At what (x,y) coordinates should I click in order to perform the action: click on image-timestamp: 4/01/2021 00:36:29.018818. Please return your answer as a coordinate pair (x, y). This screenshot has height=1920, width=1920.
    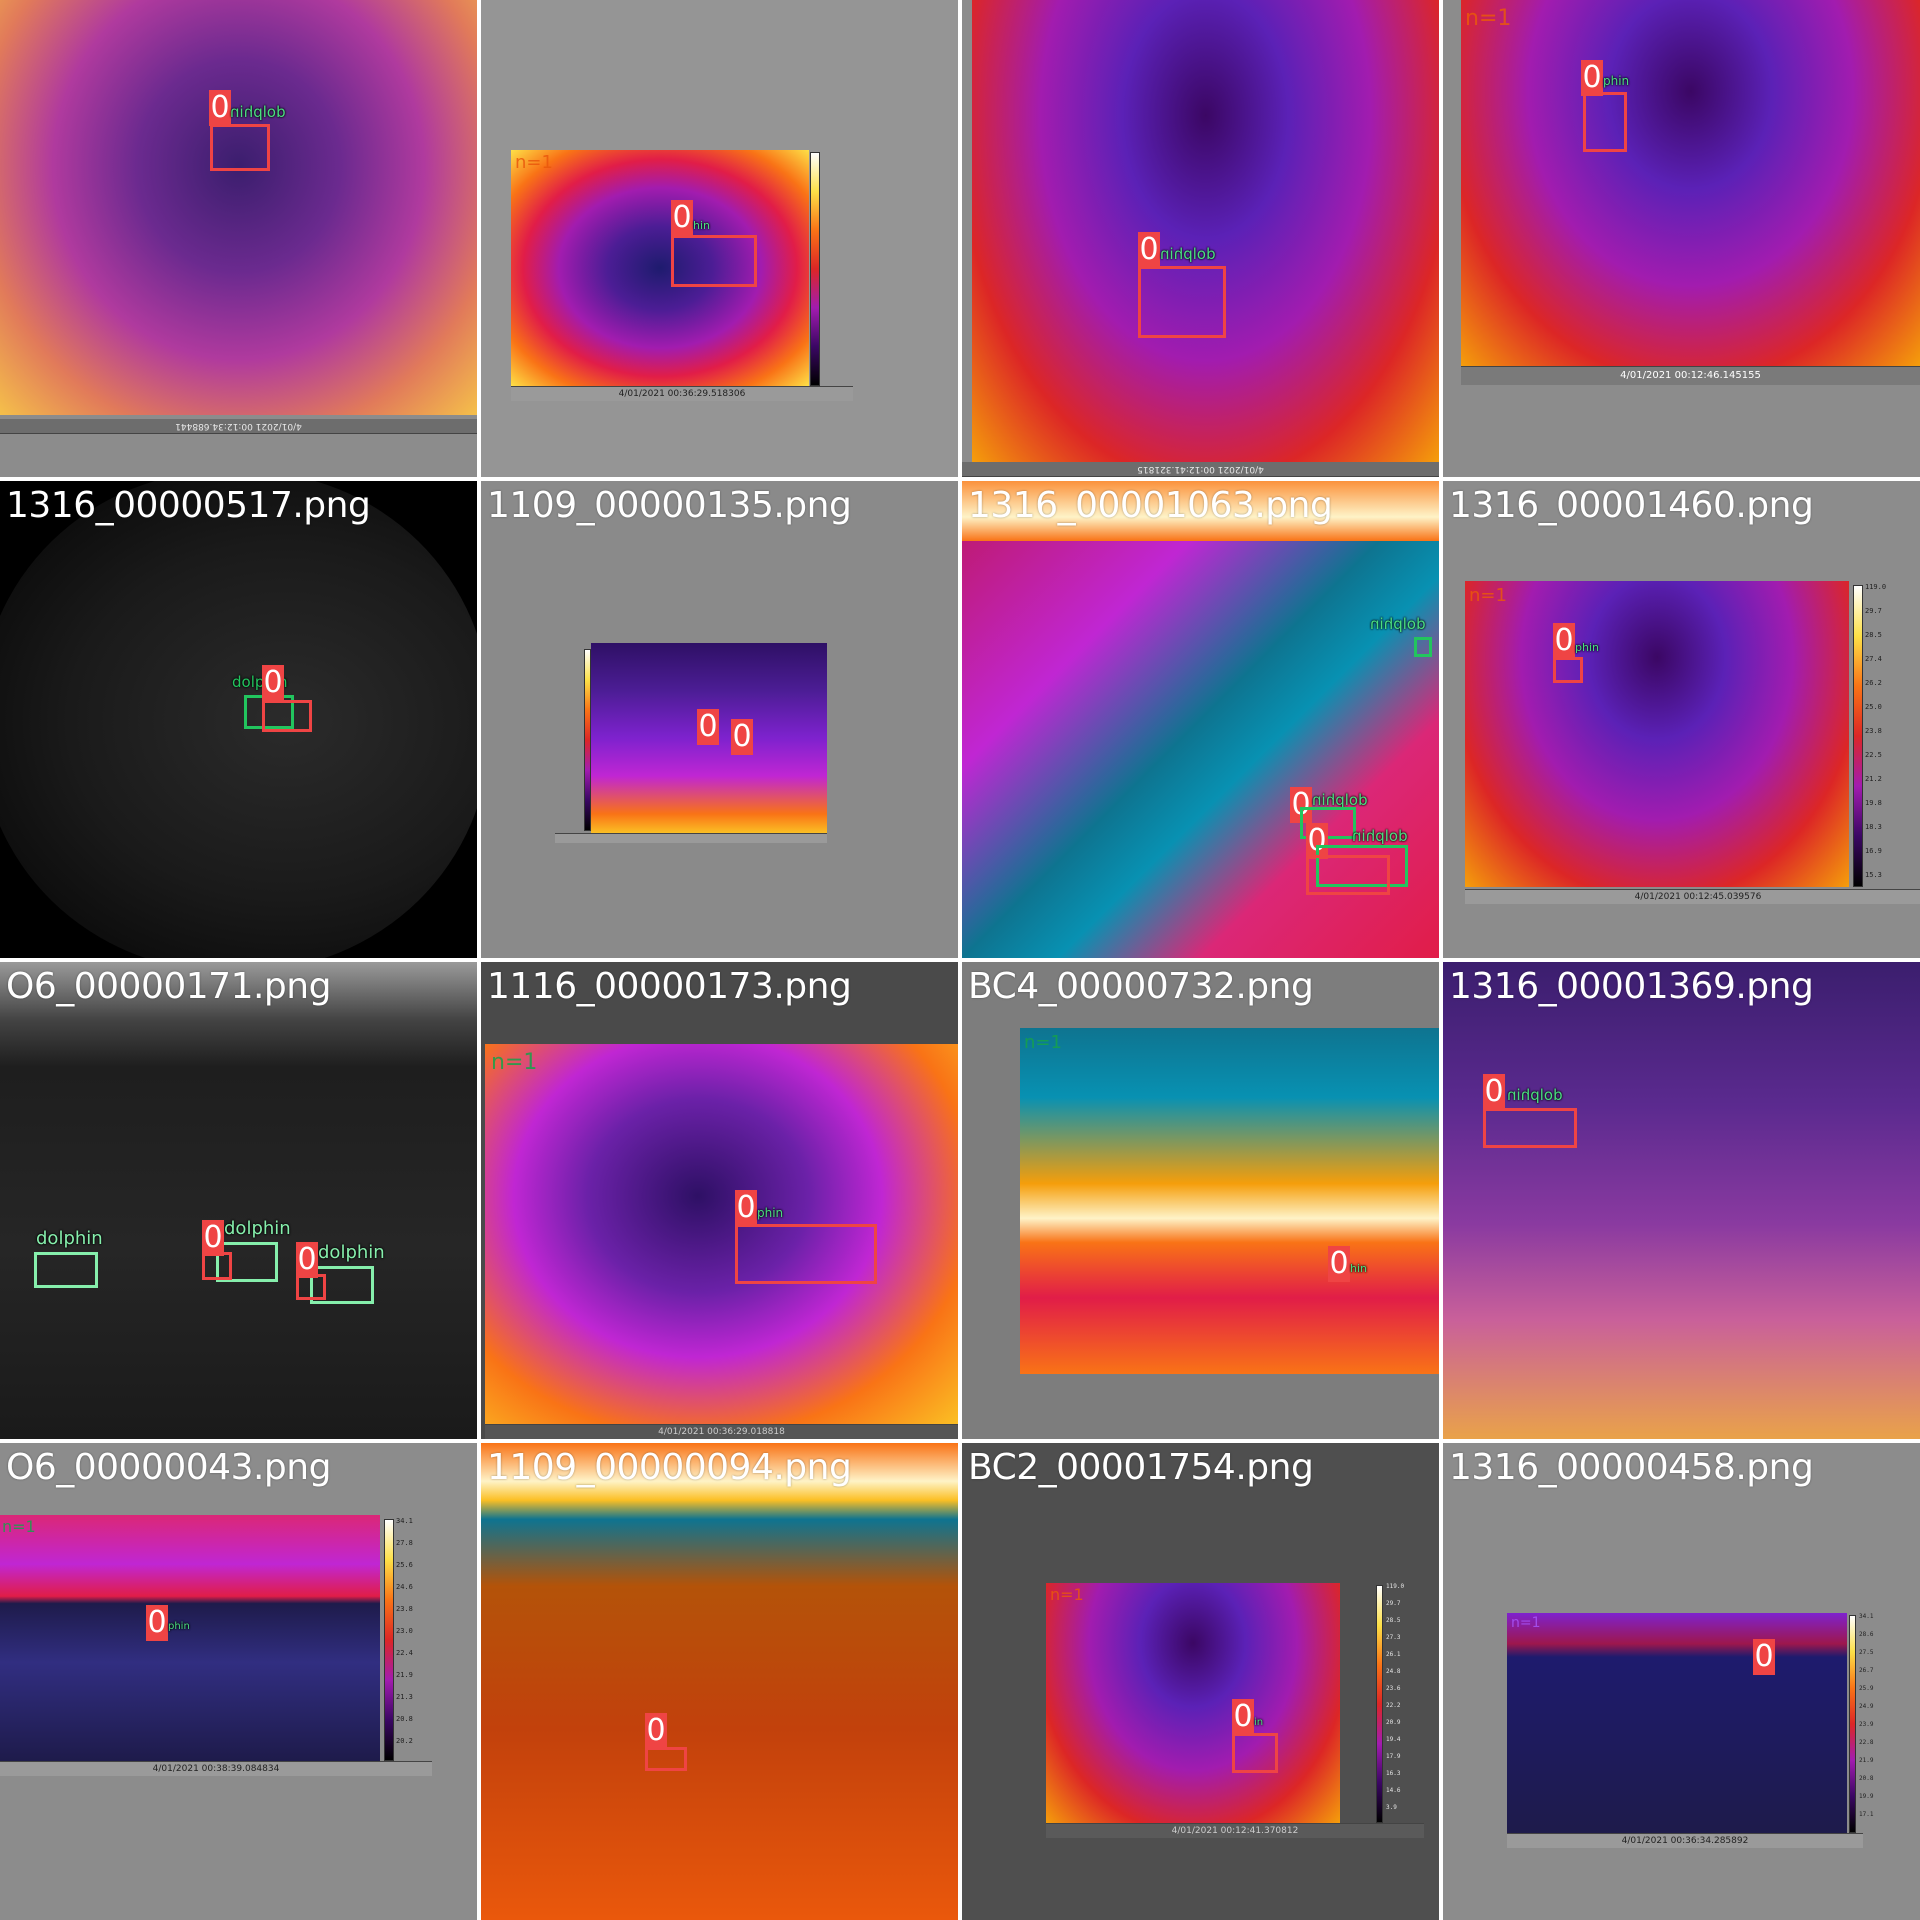
    Looking at the image, I should click on (721, 1431).